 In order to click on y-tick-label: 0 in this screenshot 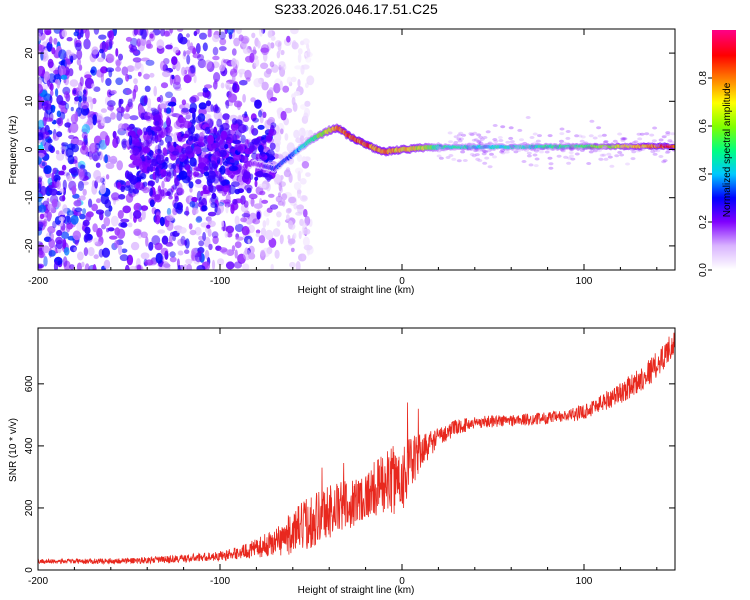, I will do `click(29, 570)`.